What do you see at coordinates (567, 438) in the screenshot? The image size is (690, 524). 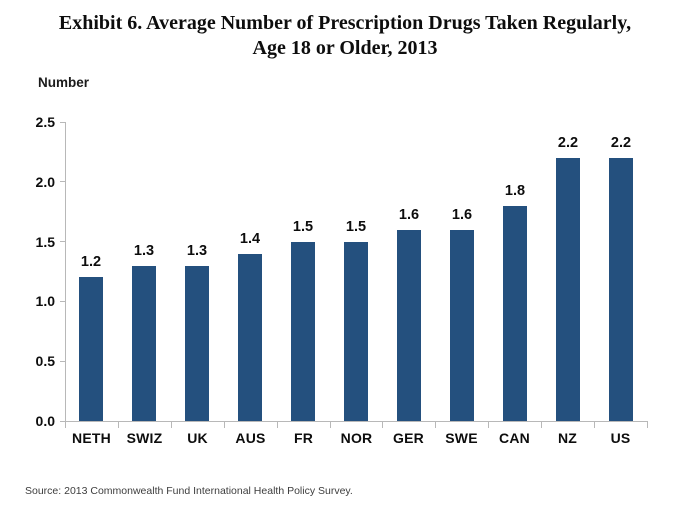 I see `x-category-label: NZ` at bounding box center [567, 438].